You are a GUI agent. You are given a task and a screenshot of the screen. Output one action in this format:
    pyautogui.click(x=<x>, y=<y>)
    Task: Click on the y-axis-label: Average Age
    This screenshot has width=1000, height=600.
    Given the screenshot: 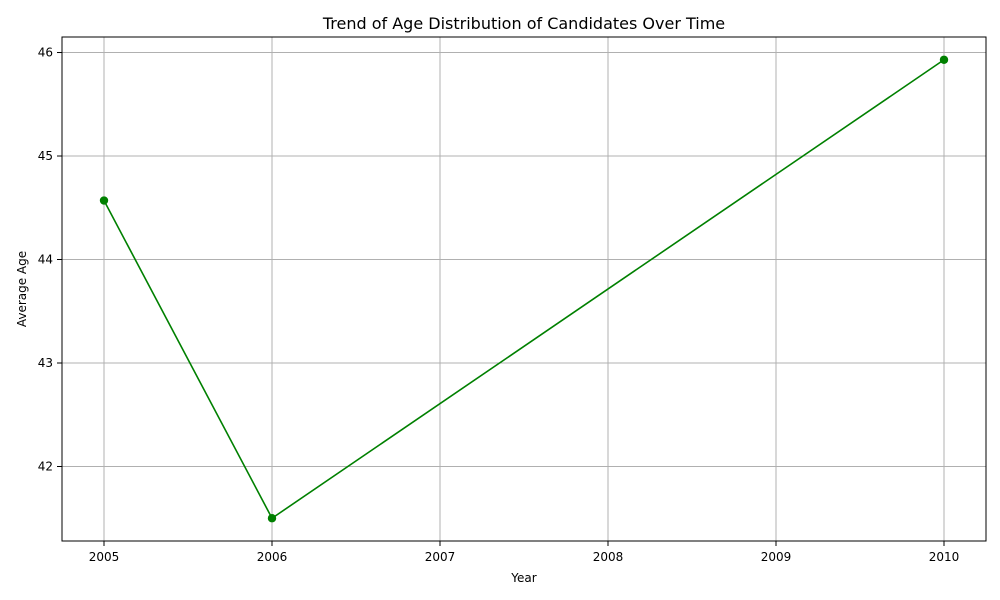 What is the action you would take?
    pyautogui.click(x=22, y=289)
    